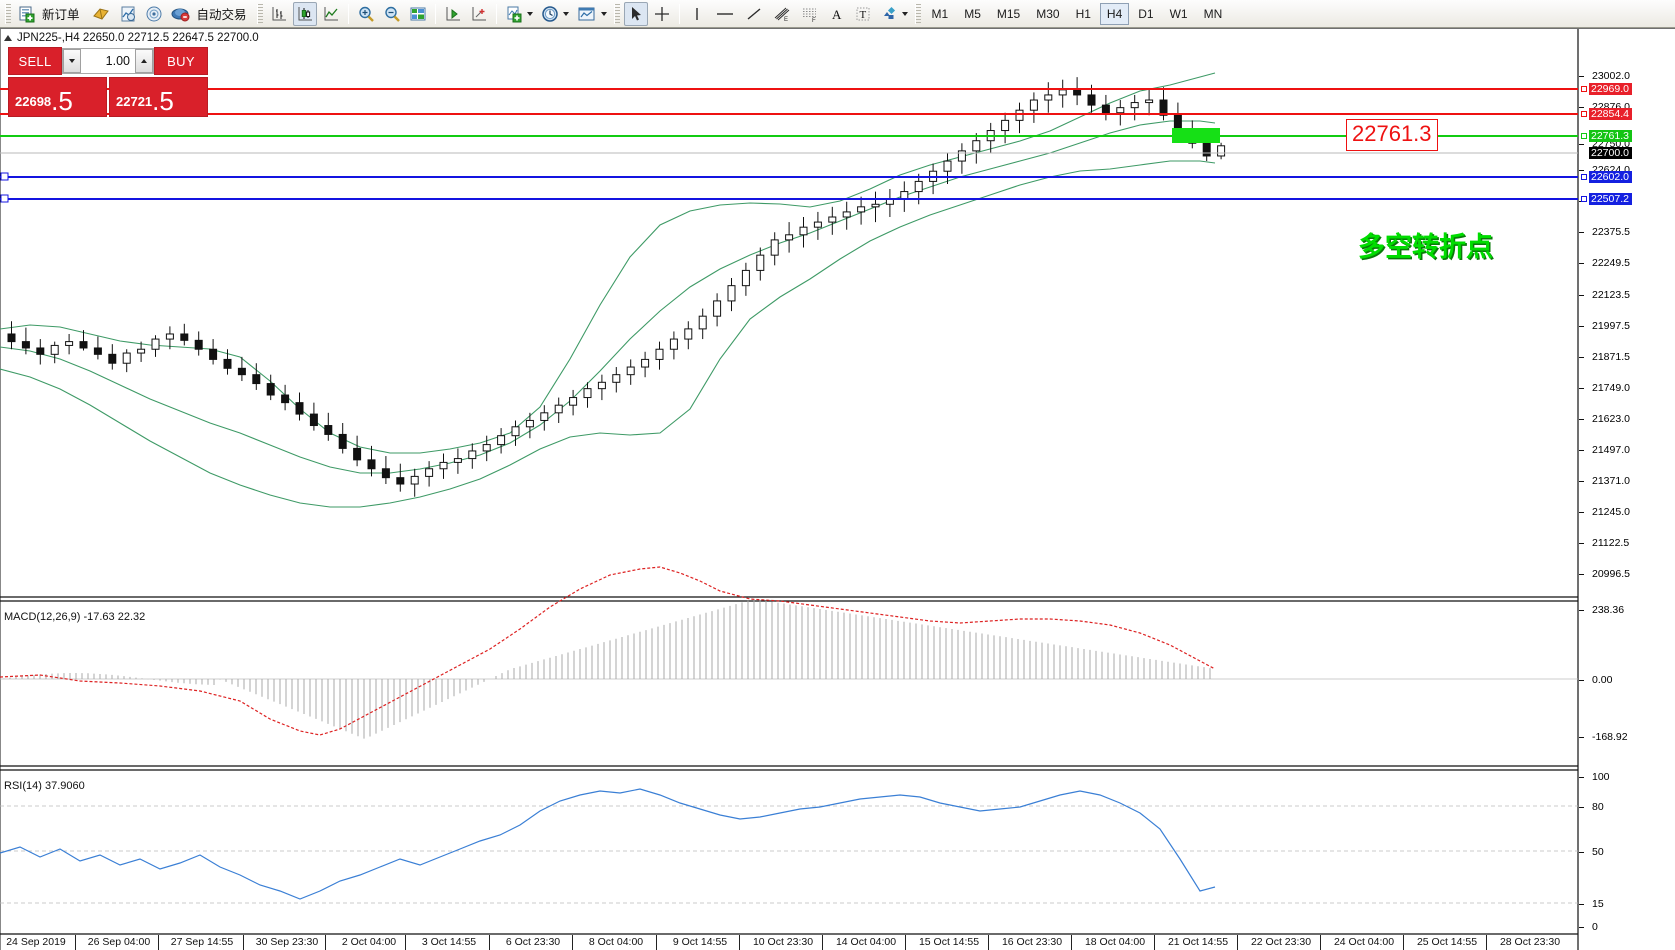 The height and width of the screenshot is (950, 1675). I want to click on equidistant-channel-icon: E, so click(781, 15).